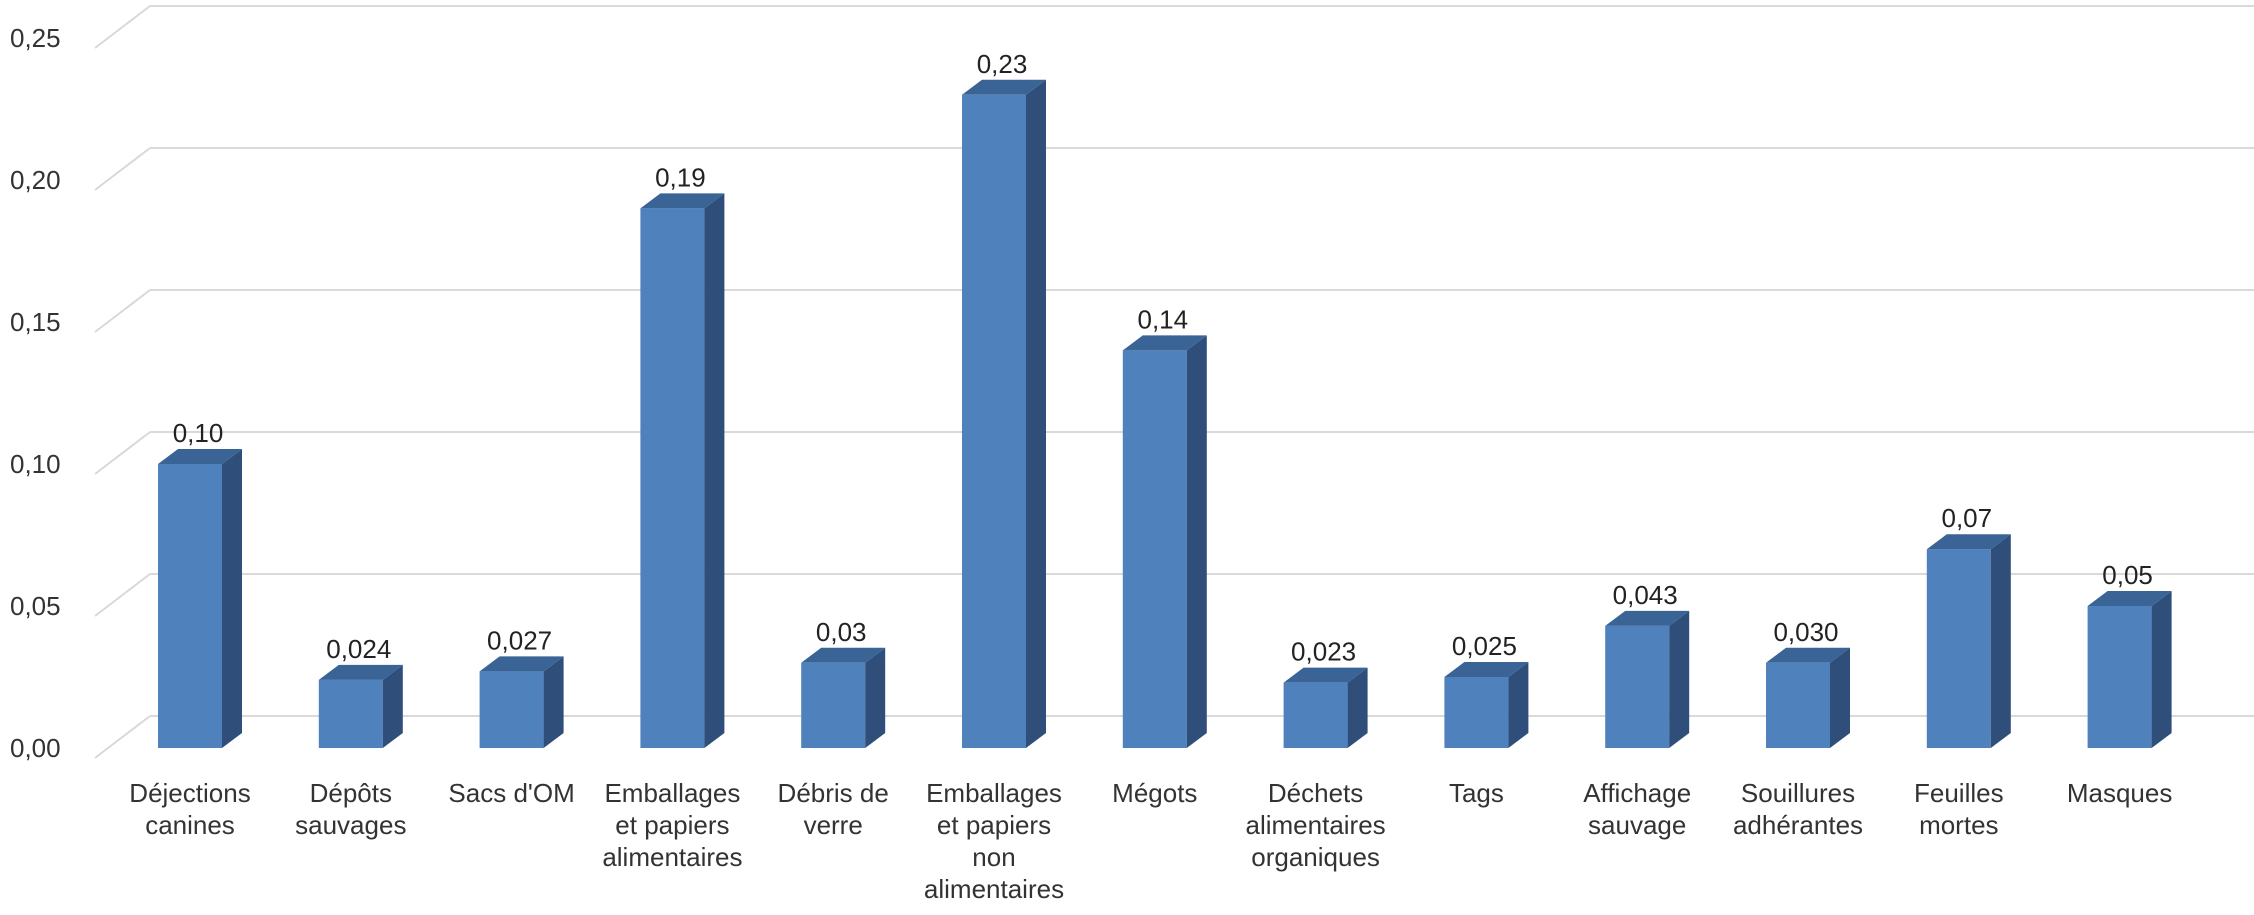 This screenshot has height=915, width=2254. Describe the element at coordinates (1798, 809) in the screenshot. I see `x-tick-label: Souillures adhérantes` at that location.